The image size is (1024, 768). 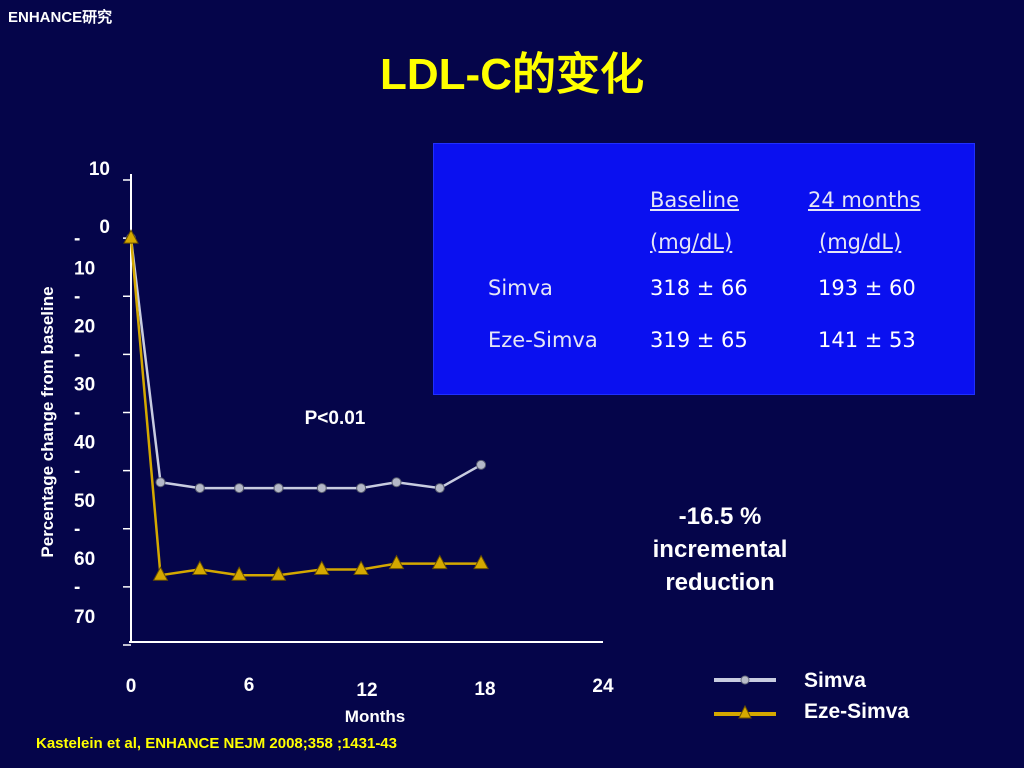 I want to click on x-axis-label: Months, so click(x=375, y=716).